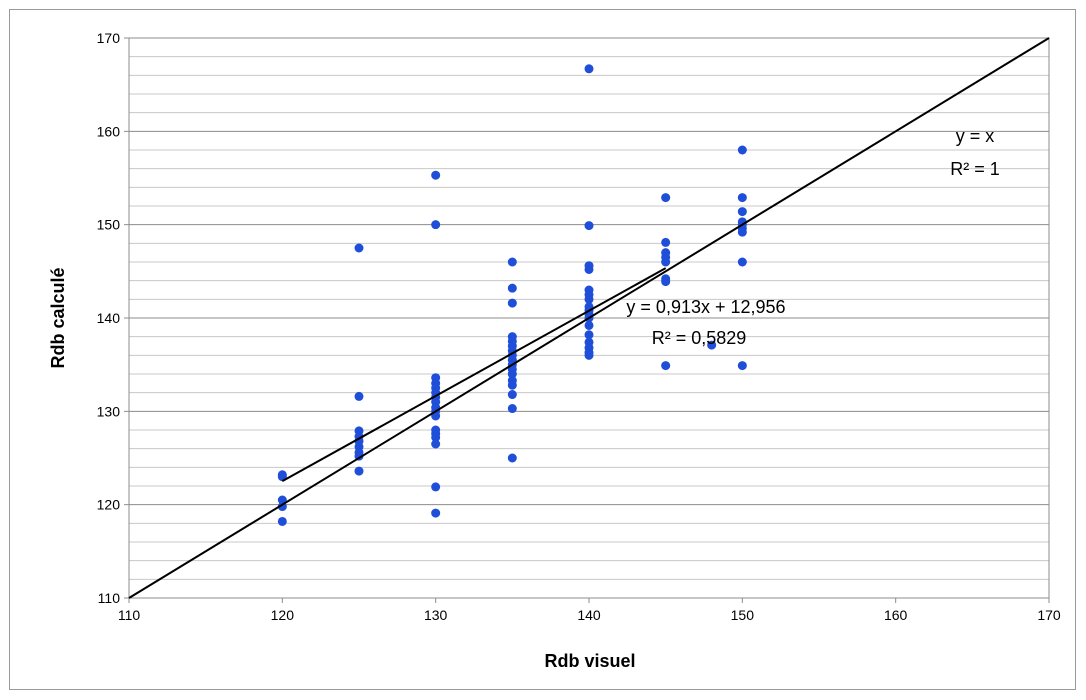  Describe the element at coordinates (1049, 615) in the screenshot. I see `x-tick-label: 170` at that location.